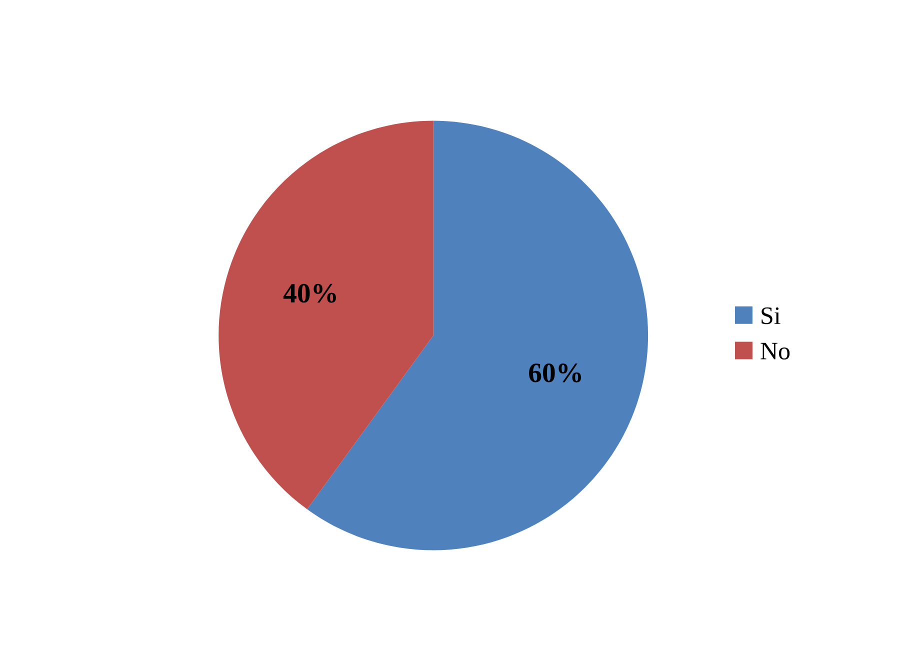 The image size is (922, 671). I want to click on pie-slice, so click(326, 315).